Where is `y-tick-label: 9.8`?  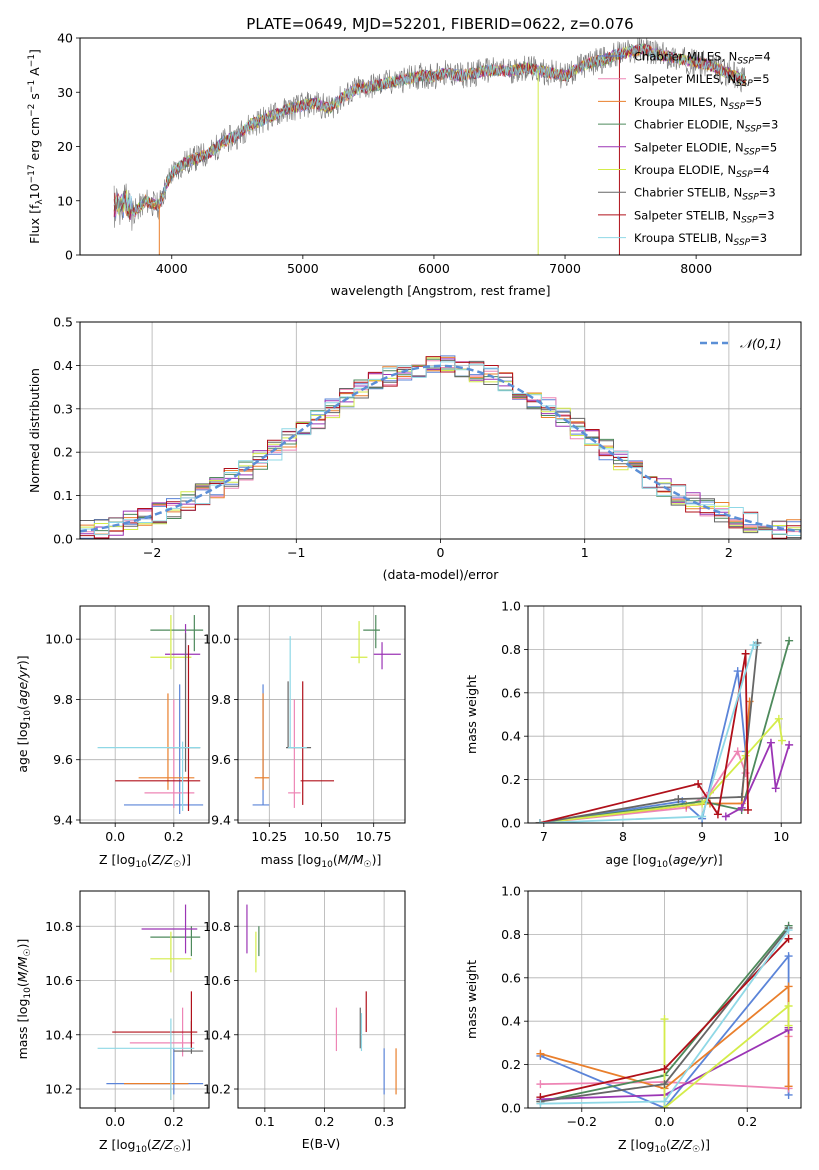 y-tick-label: 9.8 is located at coordinates (63, 699).